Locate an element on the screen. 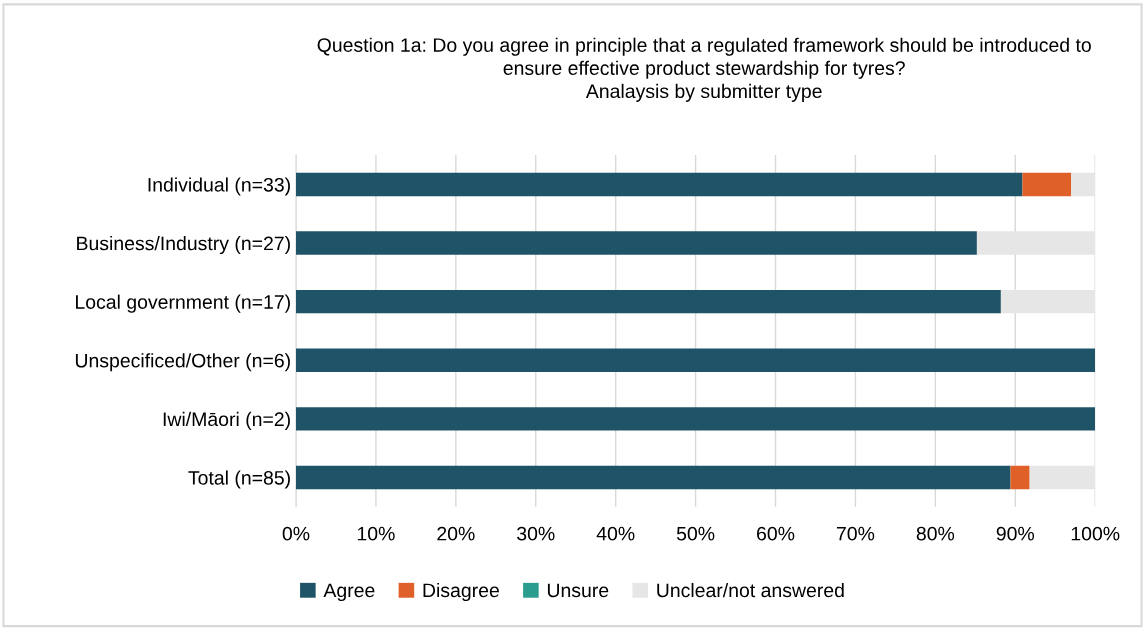 The image size is (1145, 628). y-tick-label: Unspecificed/Other (n=6) is located at coordinates (182, 362).